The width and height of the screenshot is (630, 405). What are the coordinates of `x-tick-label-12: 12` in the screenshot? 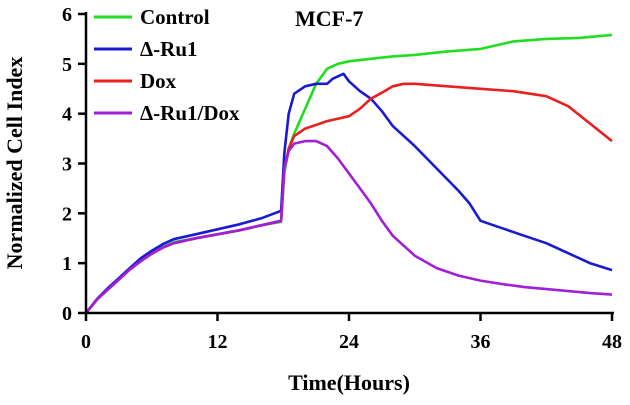 It's located at (218, 342).